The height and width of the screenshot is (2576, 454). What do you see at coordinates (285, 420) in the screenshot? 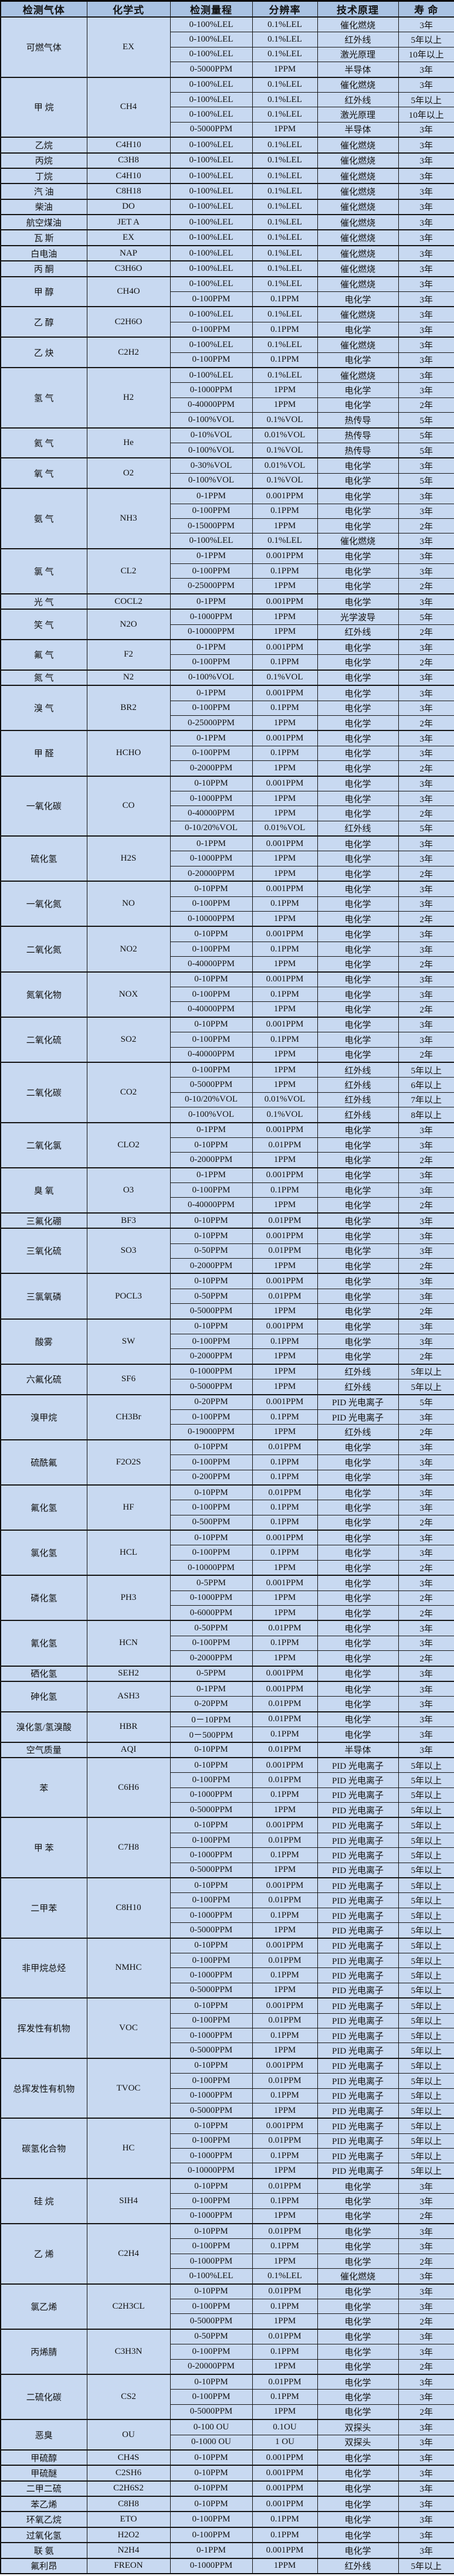
I see `resolution-cell: 0.1%VOL` at bounding box center [285, 420].